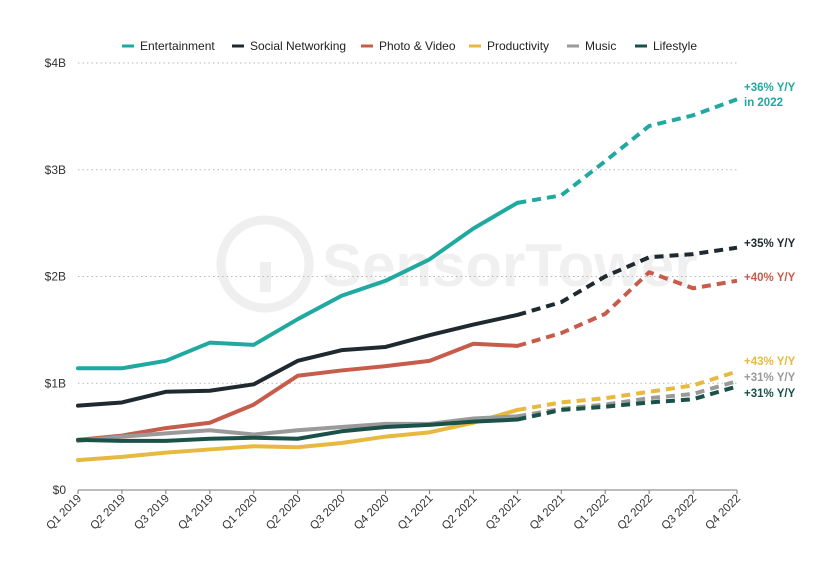 Image resolution: width=829 pixels, height=561 pixels. What do you see at coordinates (55, 63) in the screenshot?
I see `y-tick-label: $4B` at bounding box center [55, 63].